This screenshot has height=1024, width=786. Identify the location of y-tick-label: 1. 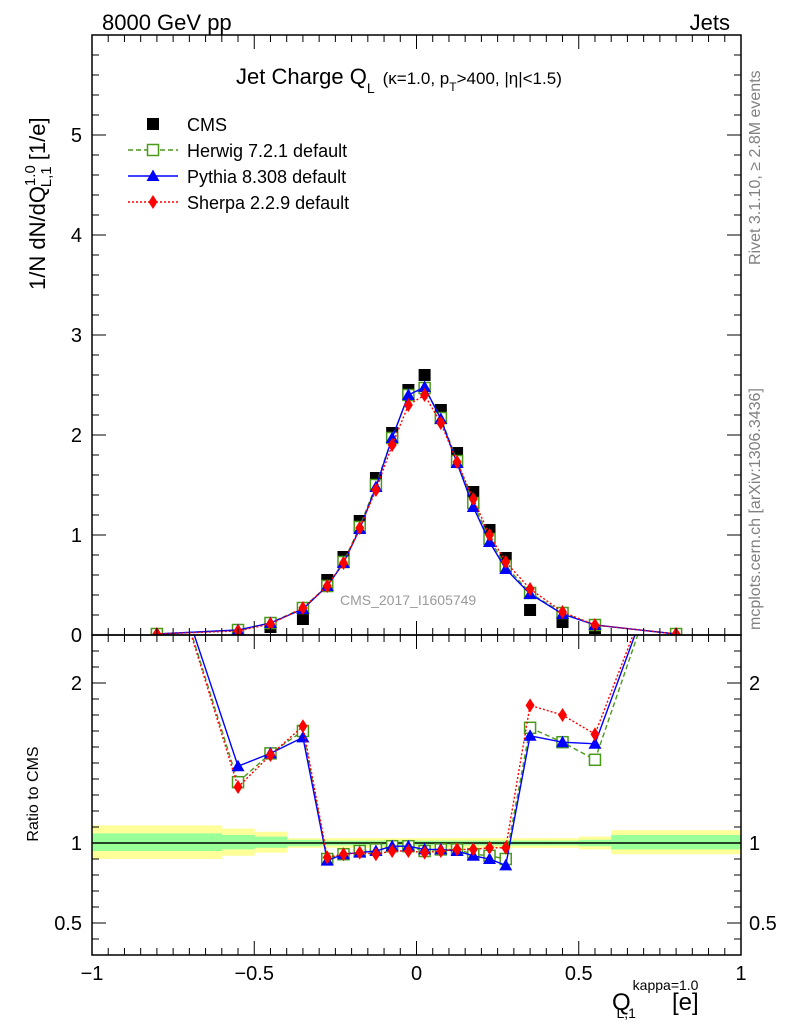
(76, 536).